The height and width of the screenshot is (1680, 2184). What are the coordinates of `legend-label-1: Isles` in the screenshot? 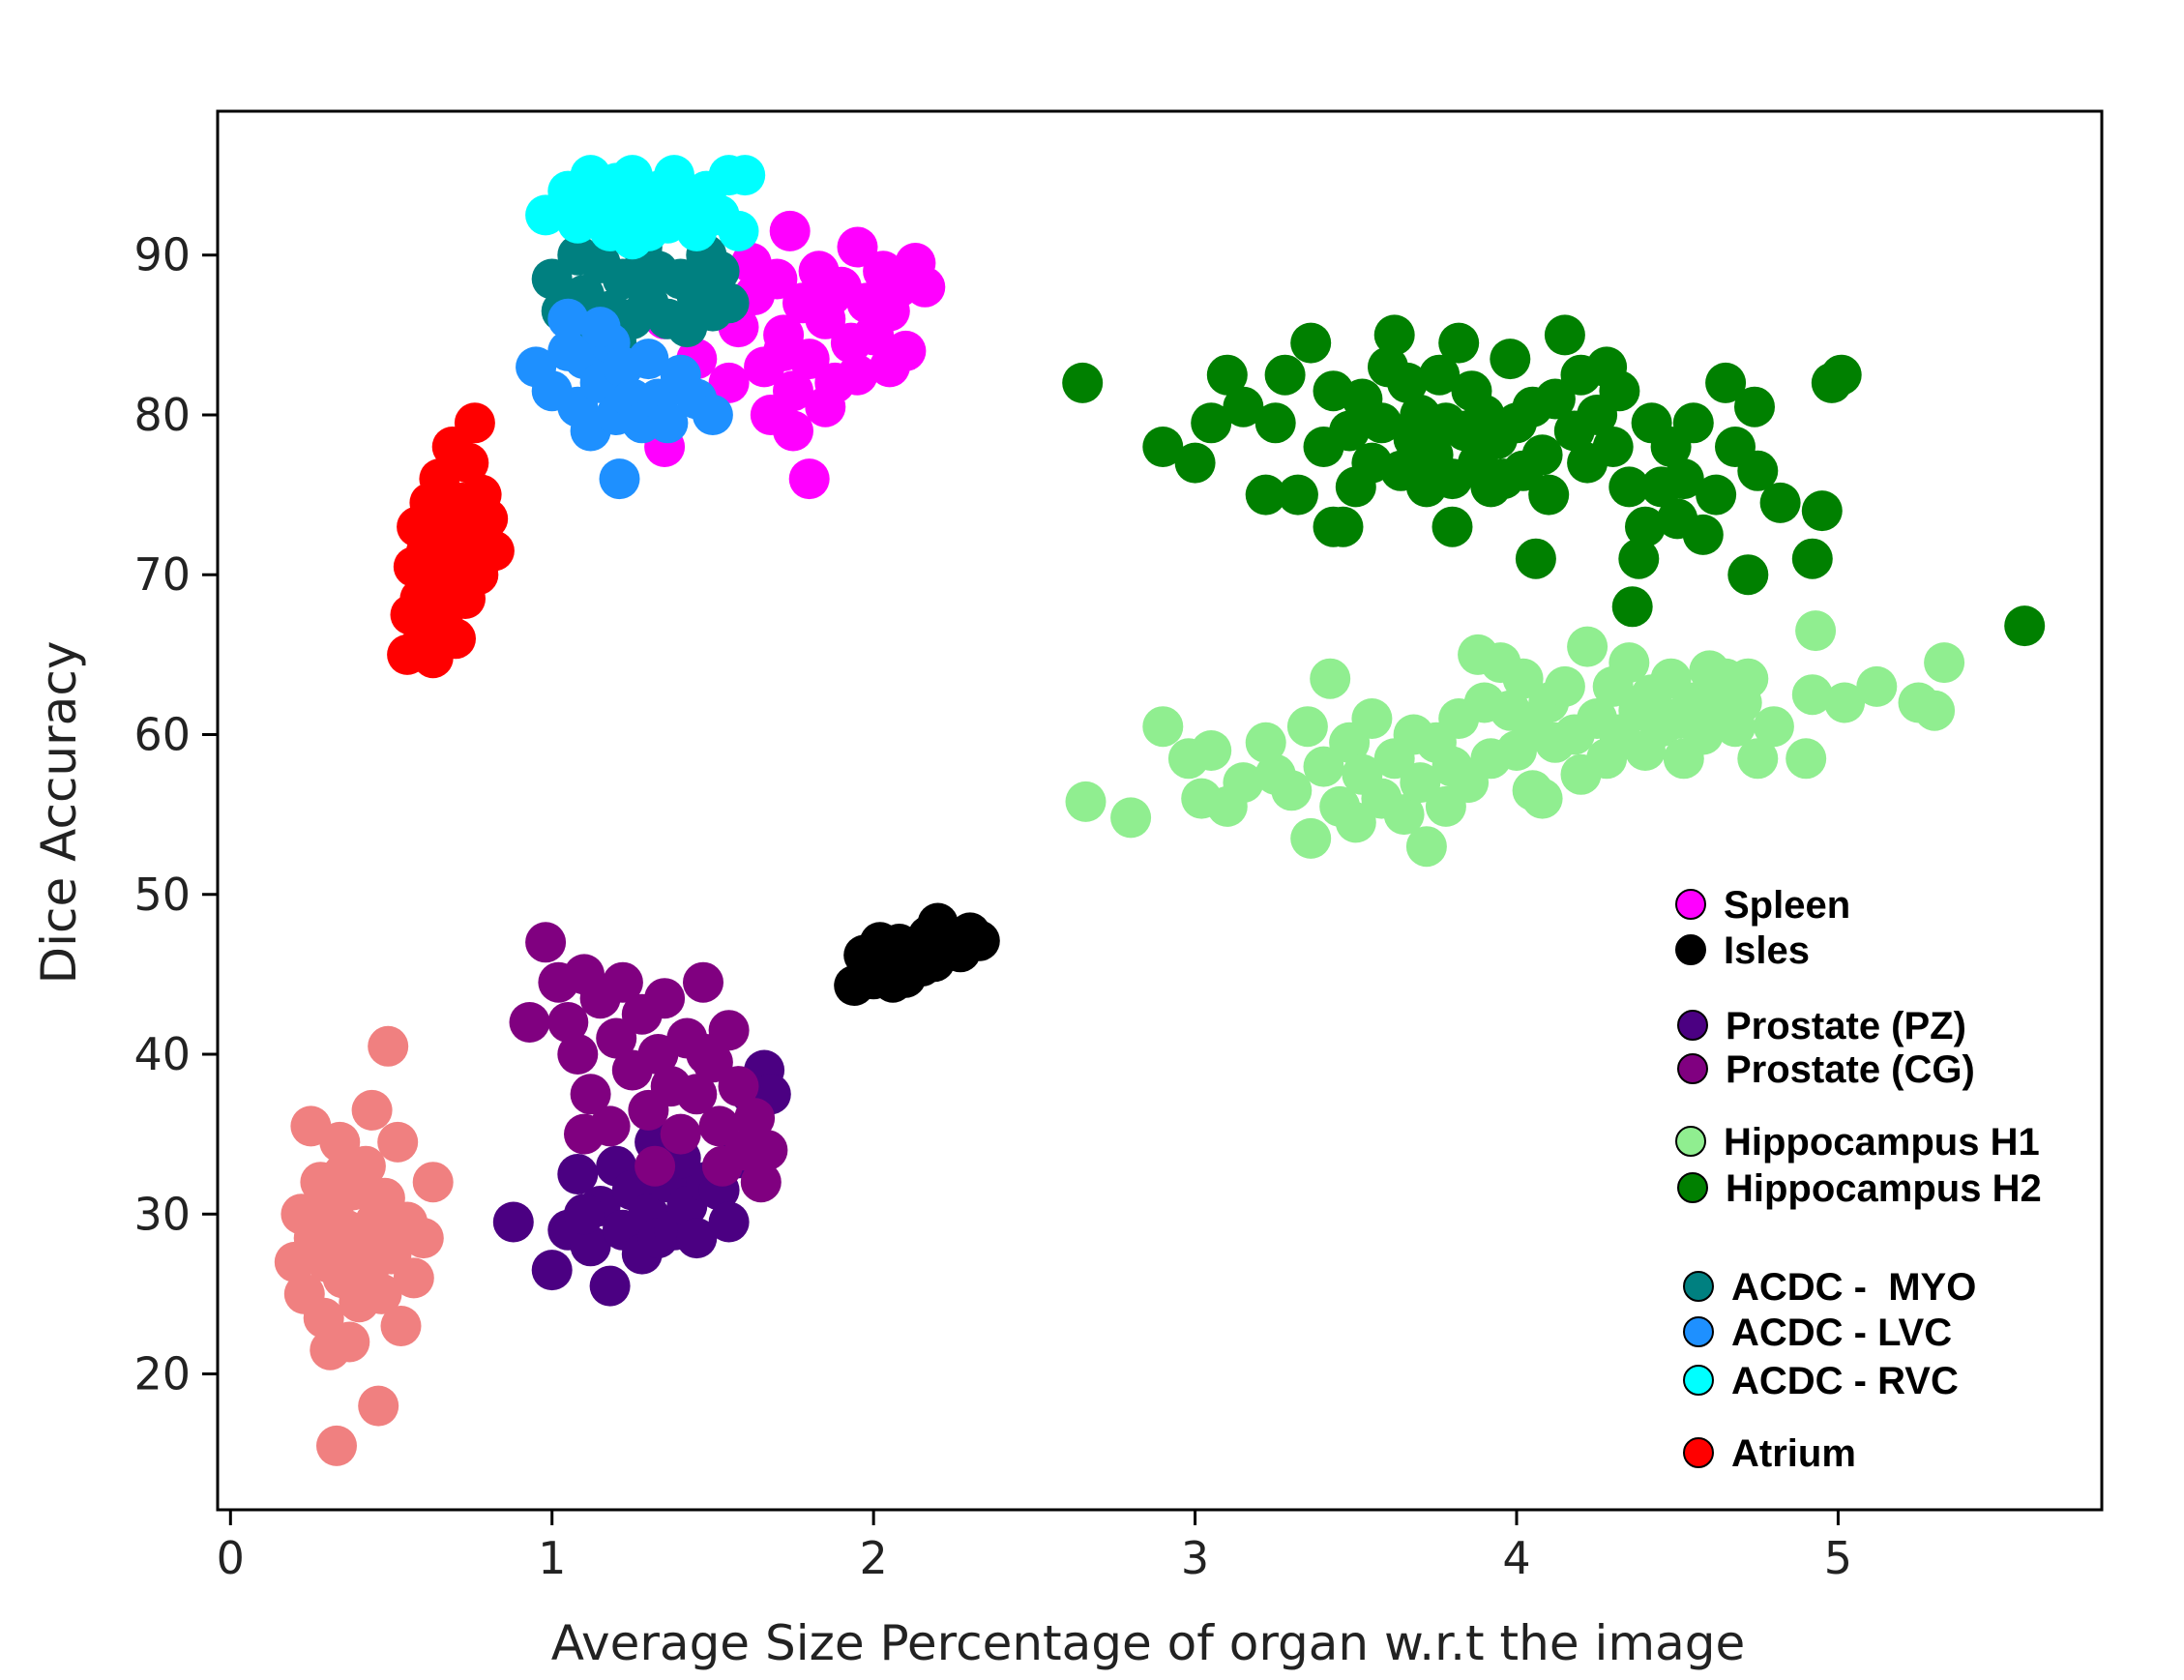 It's located at (1767, 951).